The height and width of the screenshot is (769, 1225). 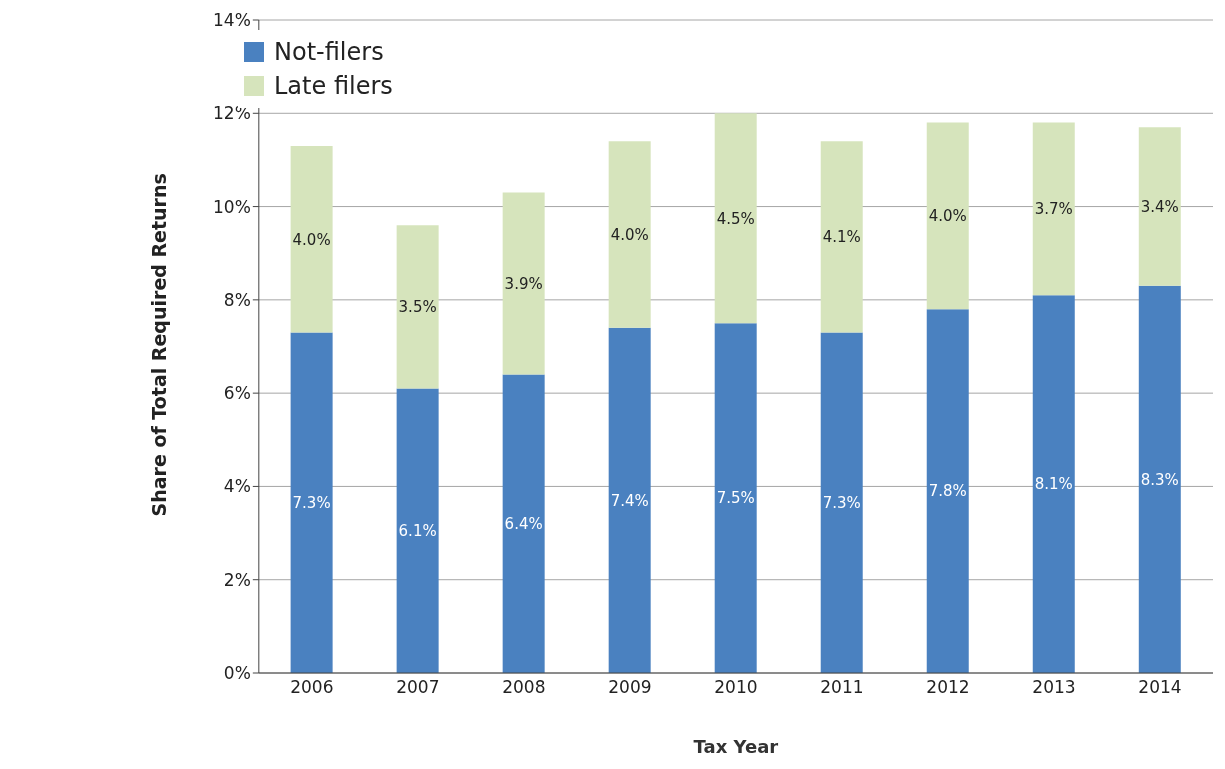 I want to click on y-tick-label: 4%, so click(x=237, y=486).